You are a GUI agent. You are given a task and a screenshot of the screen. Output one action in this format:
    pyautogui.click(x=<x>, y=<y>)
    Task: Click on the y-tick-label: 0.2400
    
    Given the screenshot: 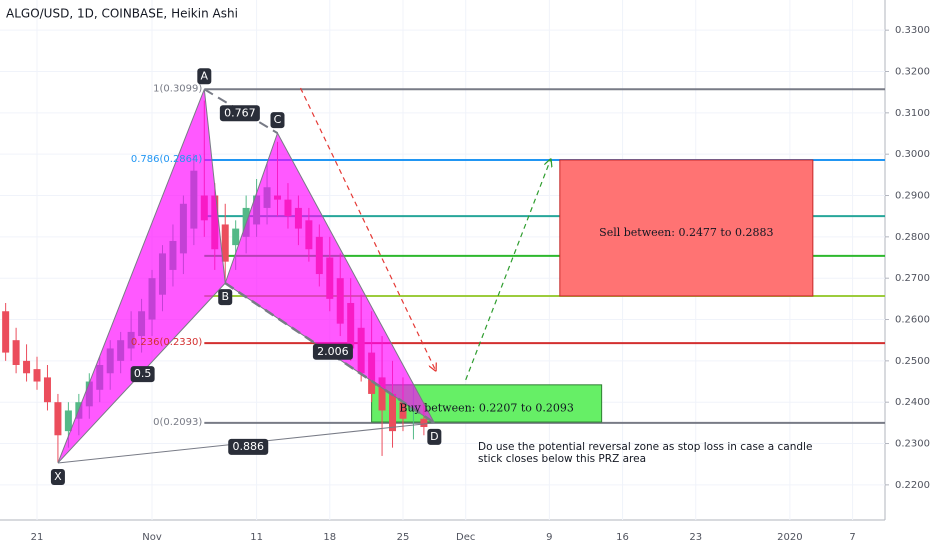 What is the action you would take?
    pyautogui.click(x=912, y=402)
    